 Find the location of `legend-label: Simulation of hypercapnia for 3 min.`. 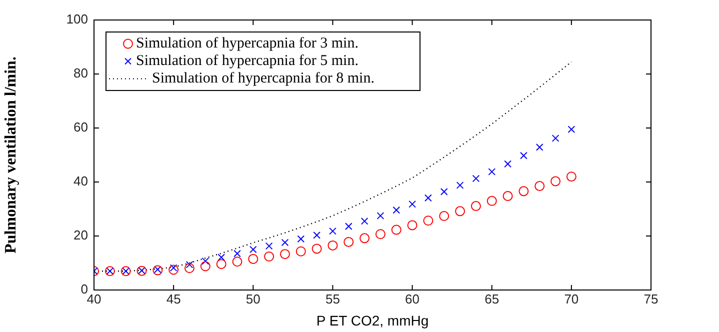

legend-label: Simulation of hypercapnia for 3 min. is located at coordinates (247, 44).